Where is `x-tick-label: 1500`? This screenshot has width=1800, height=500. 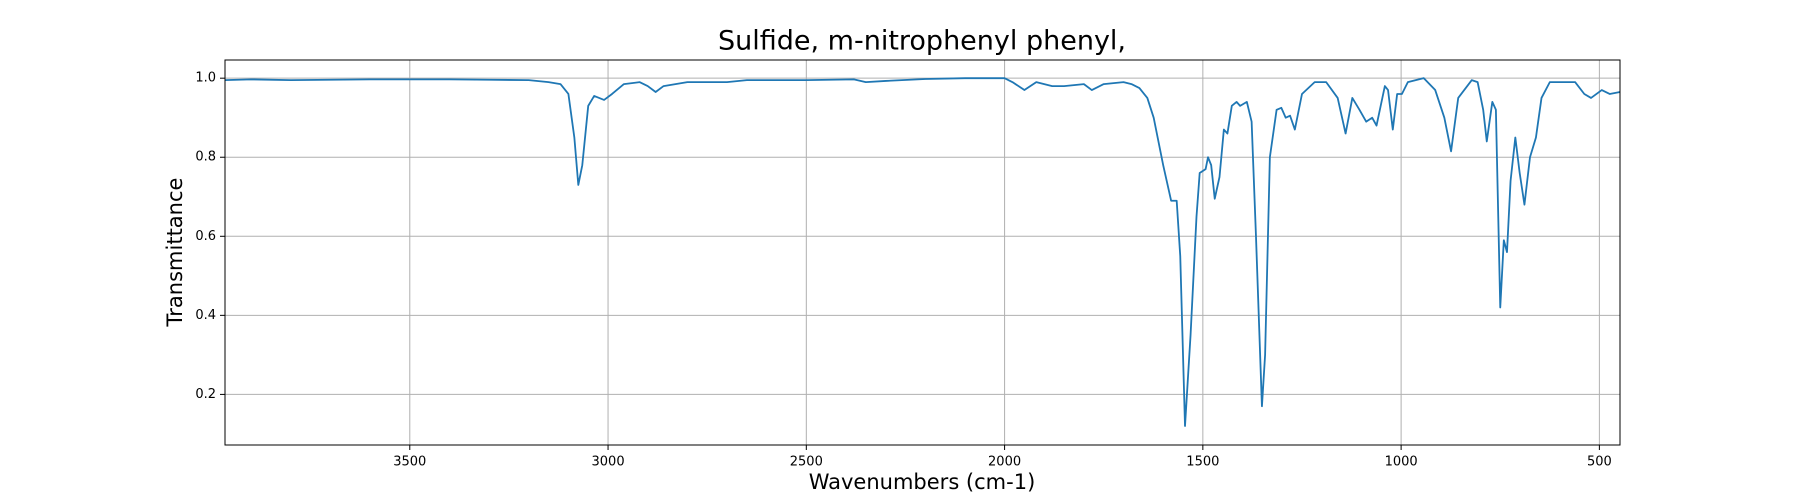
x-tick-label: 1500 is located at coordinates (1202, 462).